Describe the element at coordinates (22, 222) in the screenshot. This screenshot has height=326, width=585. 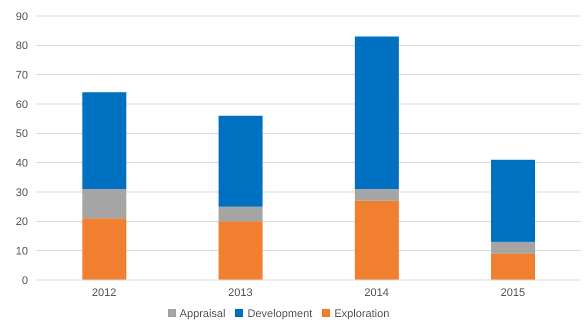
I see `y-tick-label: 20` at that location.